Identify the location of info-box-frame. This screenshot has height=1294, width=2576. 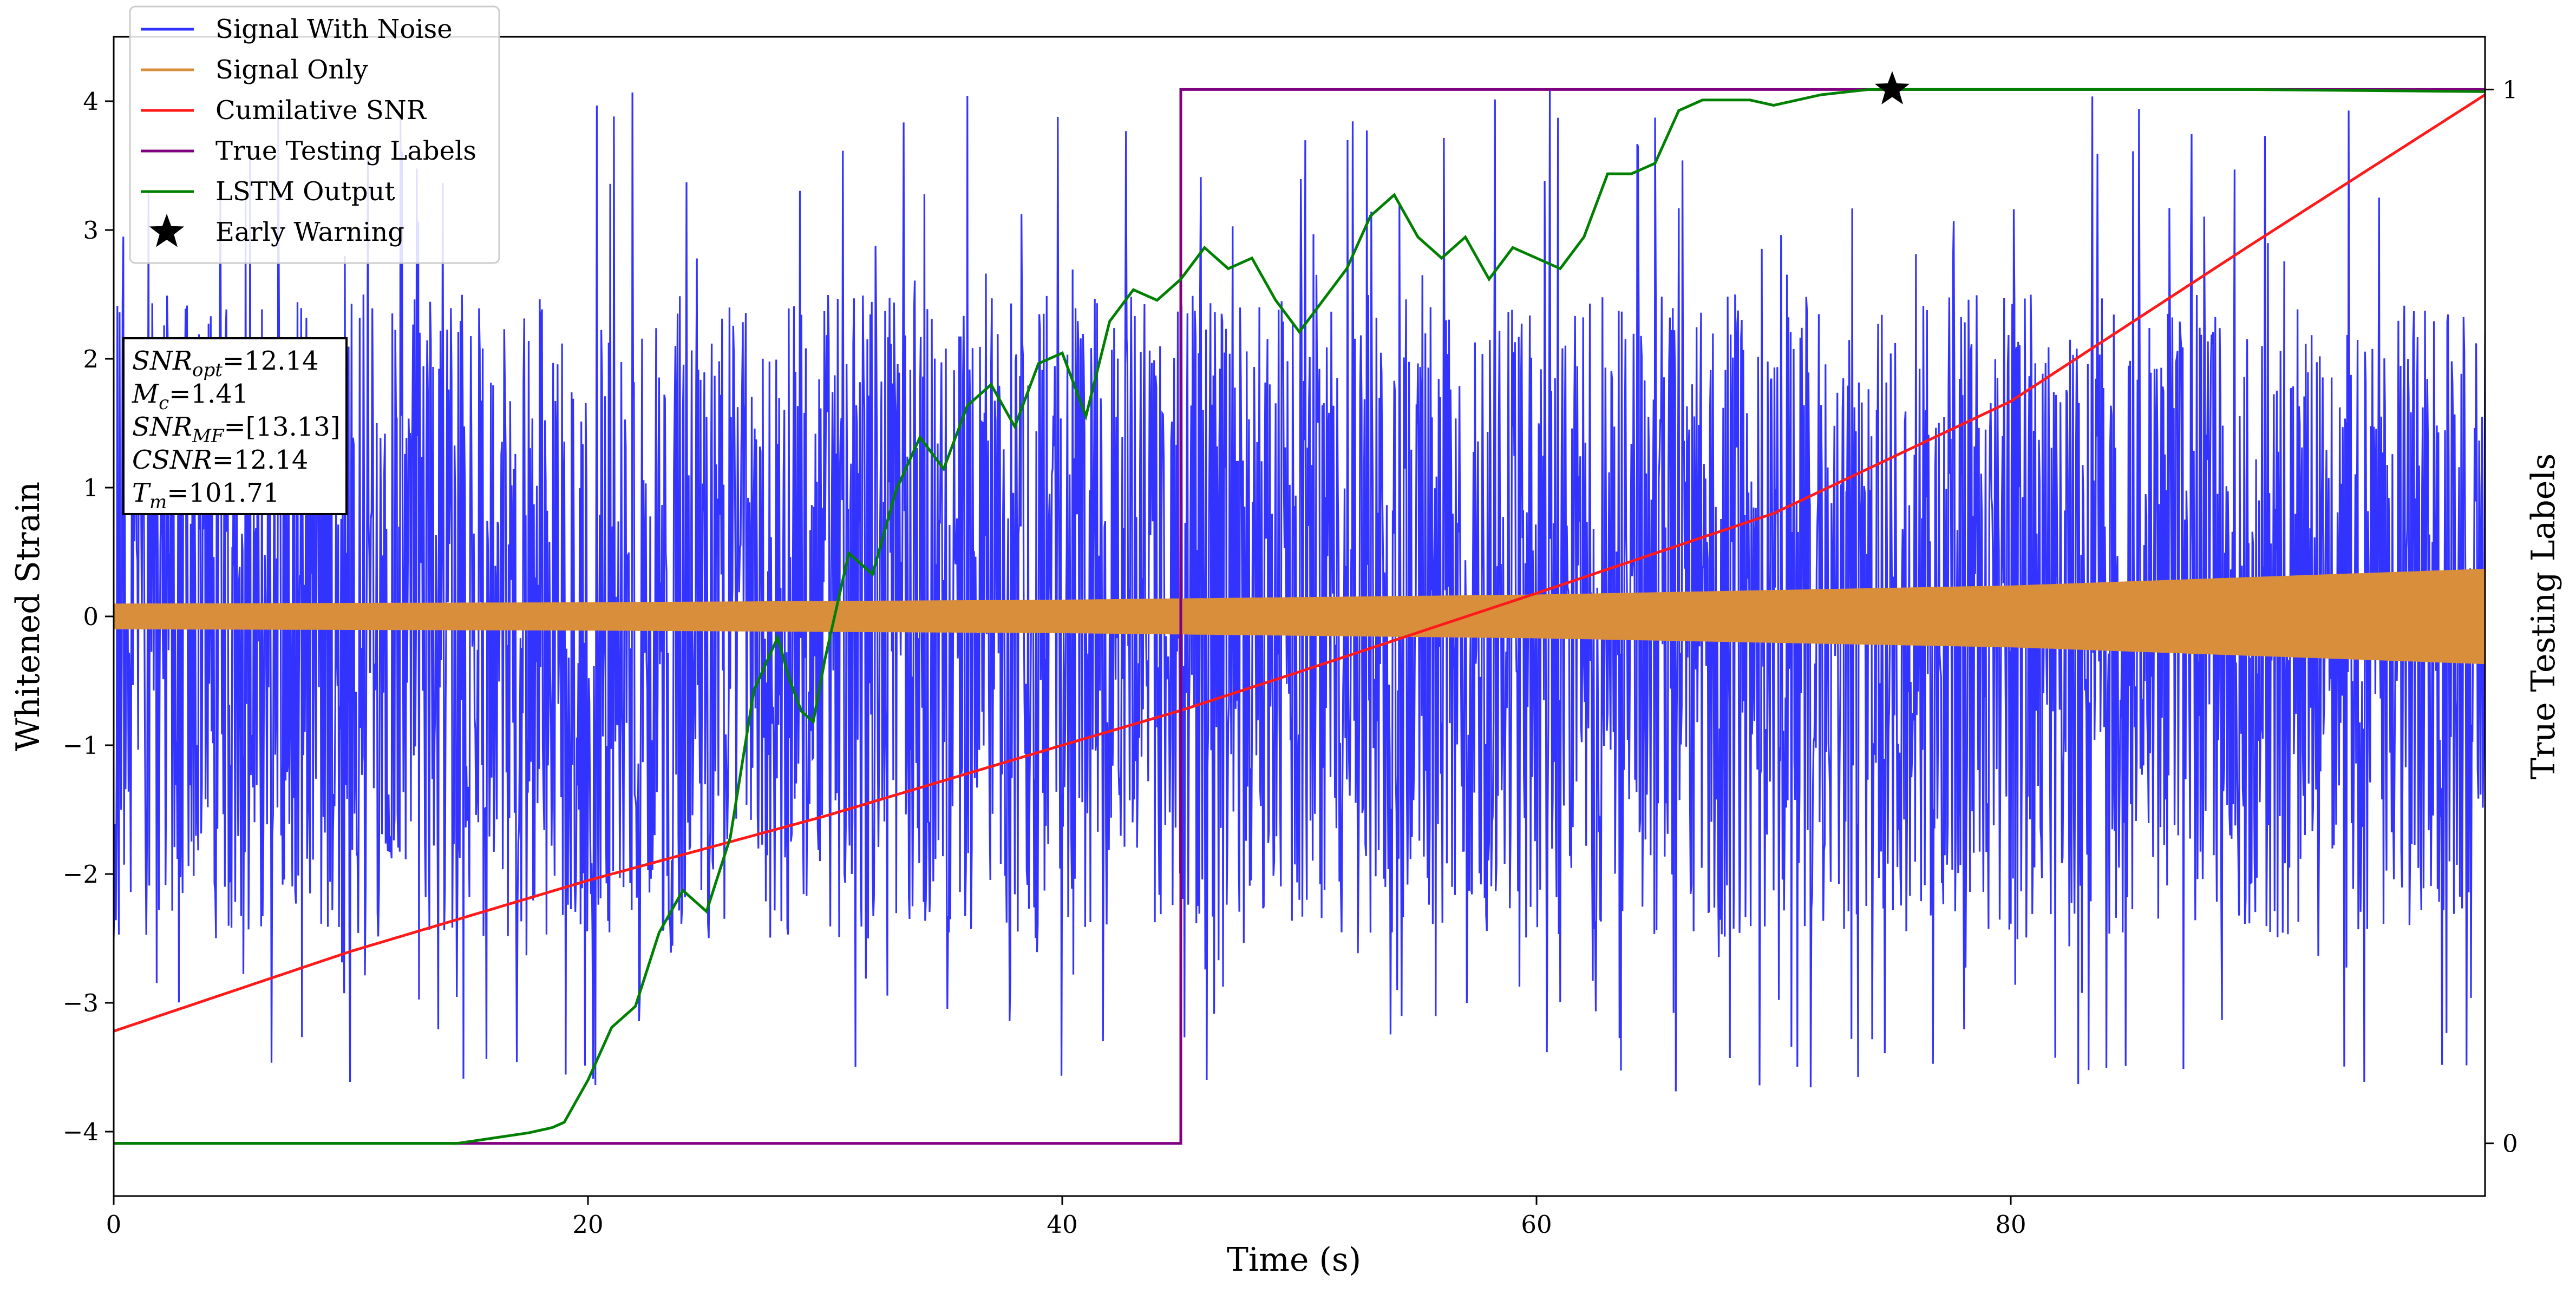
(235, 426).